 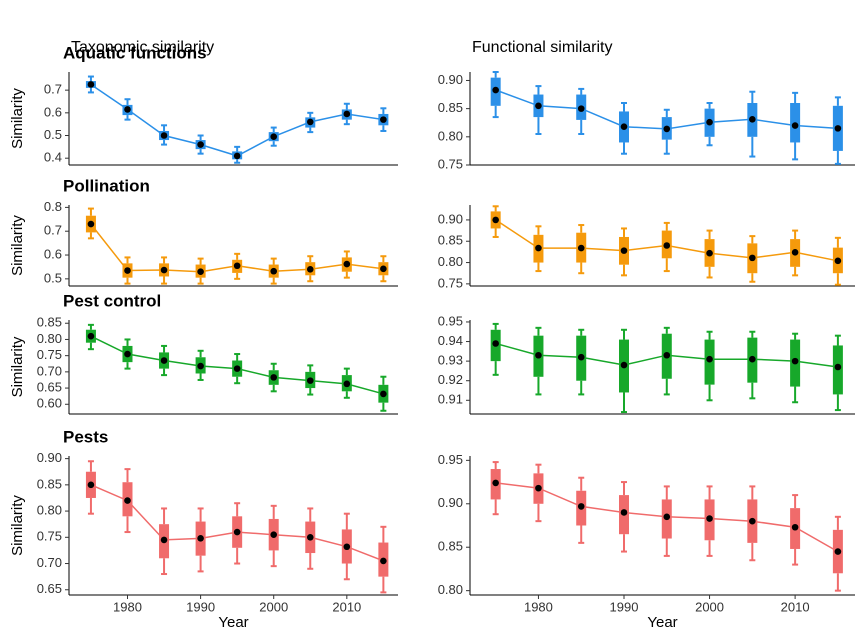 What do you see at coordinates (142, 47) in the screenshot?
I see `column-title: Taxonomic similarity` at bounding box center [142, 47].